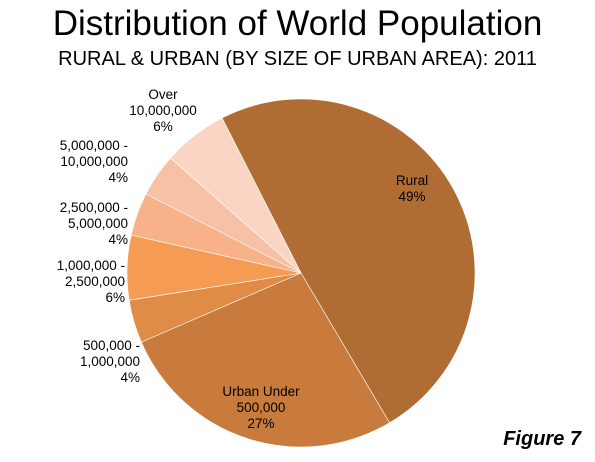 The width and height of the screenshot is (595, 462). What do you see at coordinates (91, 281) in the screenshot?
I see `slice-label-3: 1,000,000 -2,500,000 6%` at bounding box center [91, 281].